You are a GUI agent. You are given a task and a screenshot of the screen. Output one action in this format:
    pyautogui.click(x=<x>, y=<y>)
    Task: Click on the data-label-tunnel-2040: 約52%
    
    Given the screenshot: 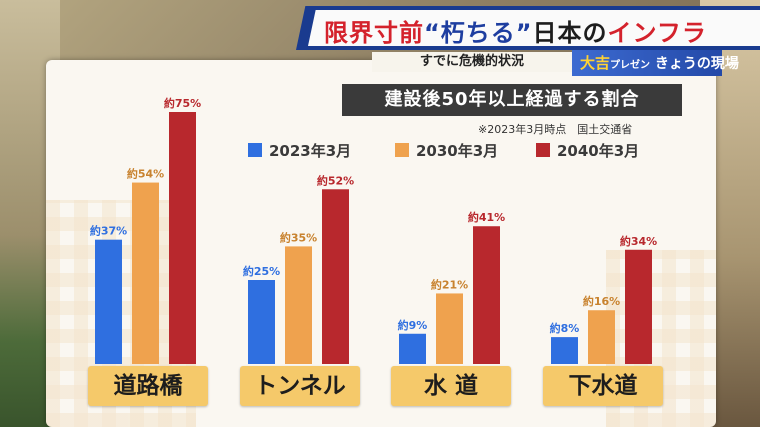 What is the action you would take?
    pyautogui.click(x=335, y=180)
    